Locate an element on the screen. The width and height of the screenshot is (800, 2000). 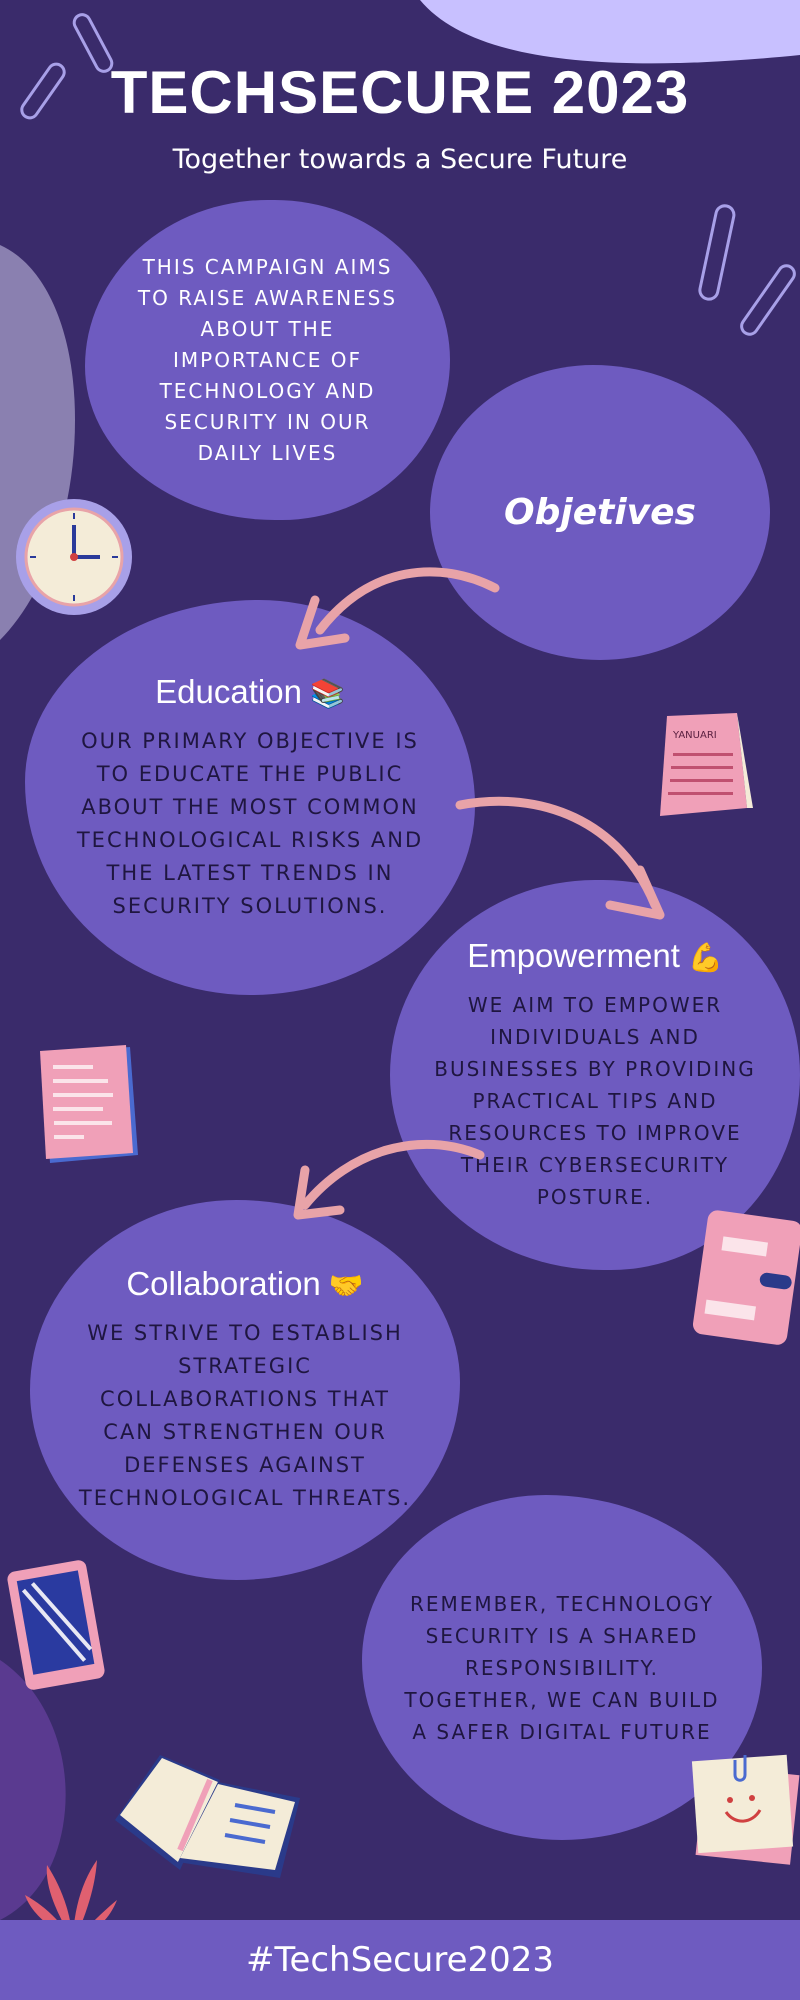
calendar-title: YANUARI is located at coordinates (694, 735).